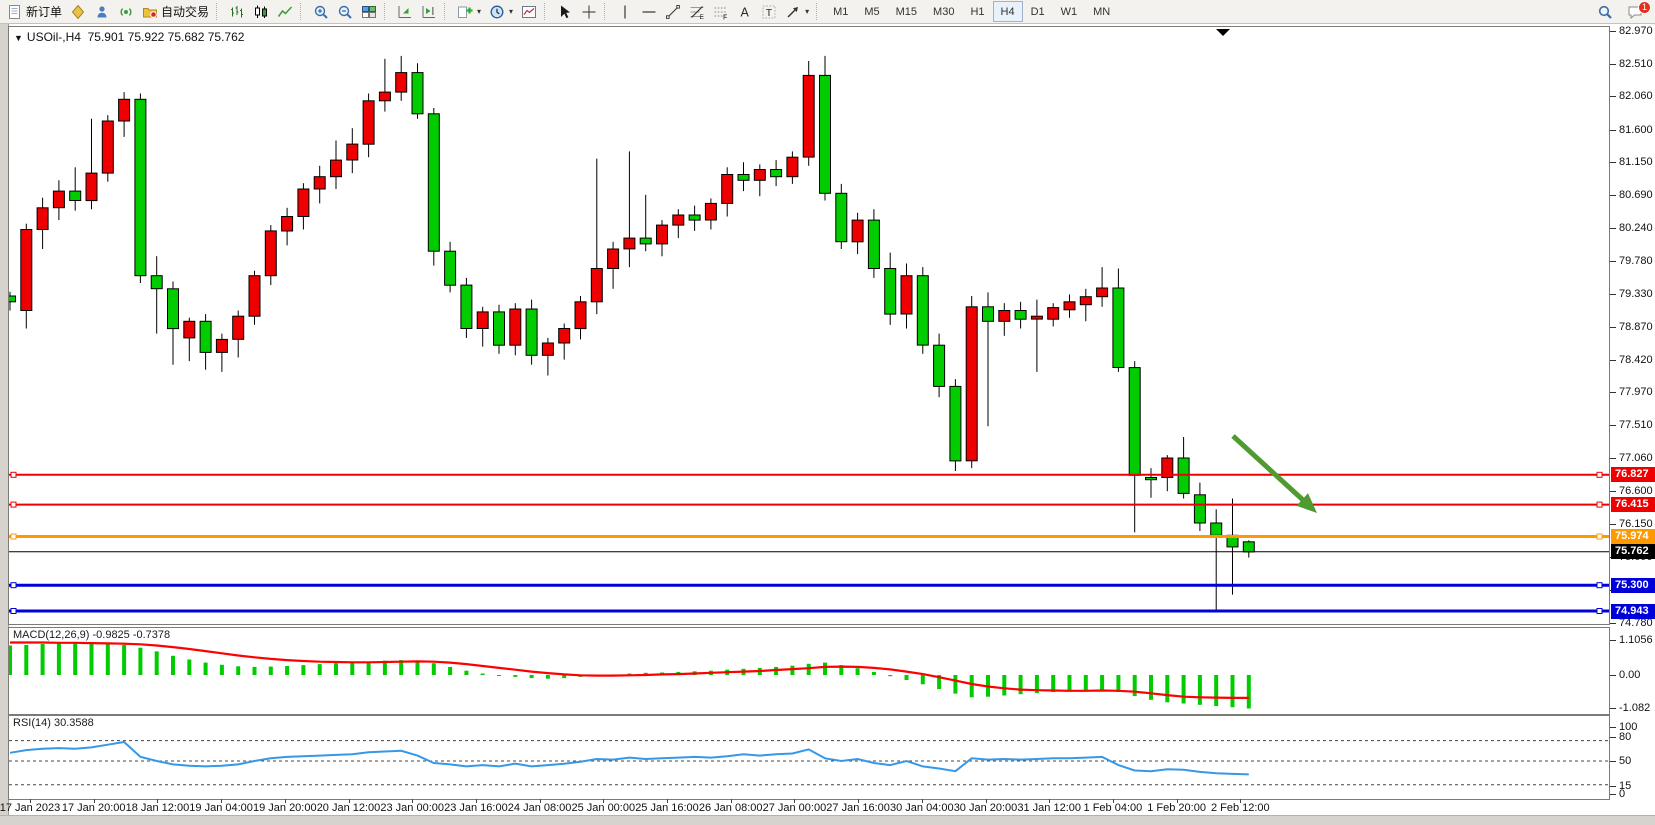 This screenshot has height=825, width=1655. Describe the element at coordinates (871, 11) in the screenshot. I see `tf-m5-button: M5` at that location.